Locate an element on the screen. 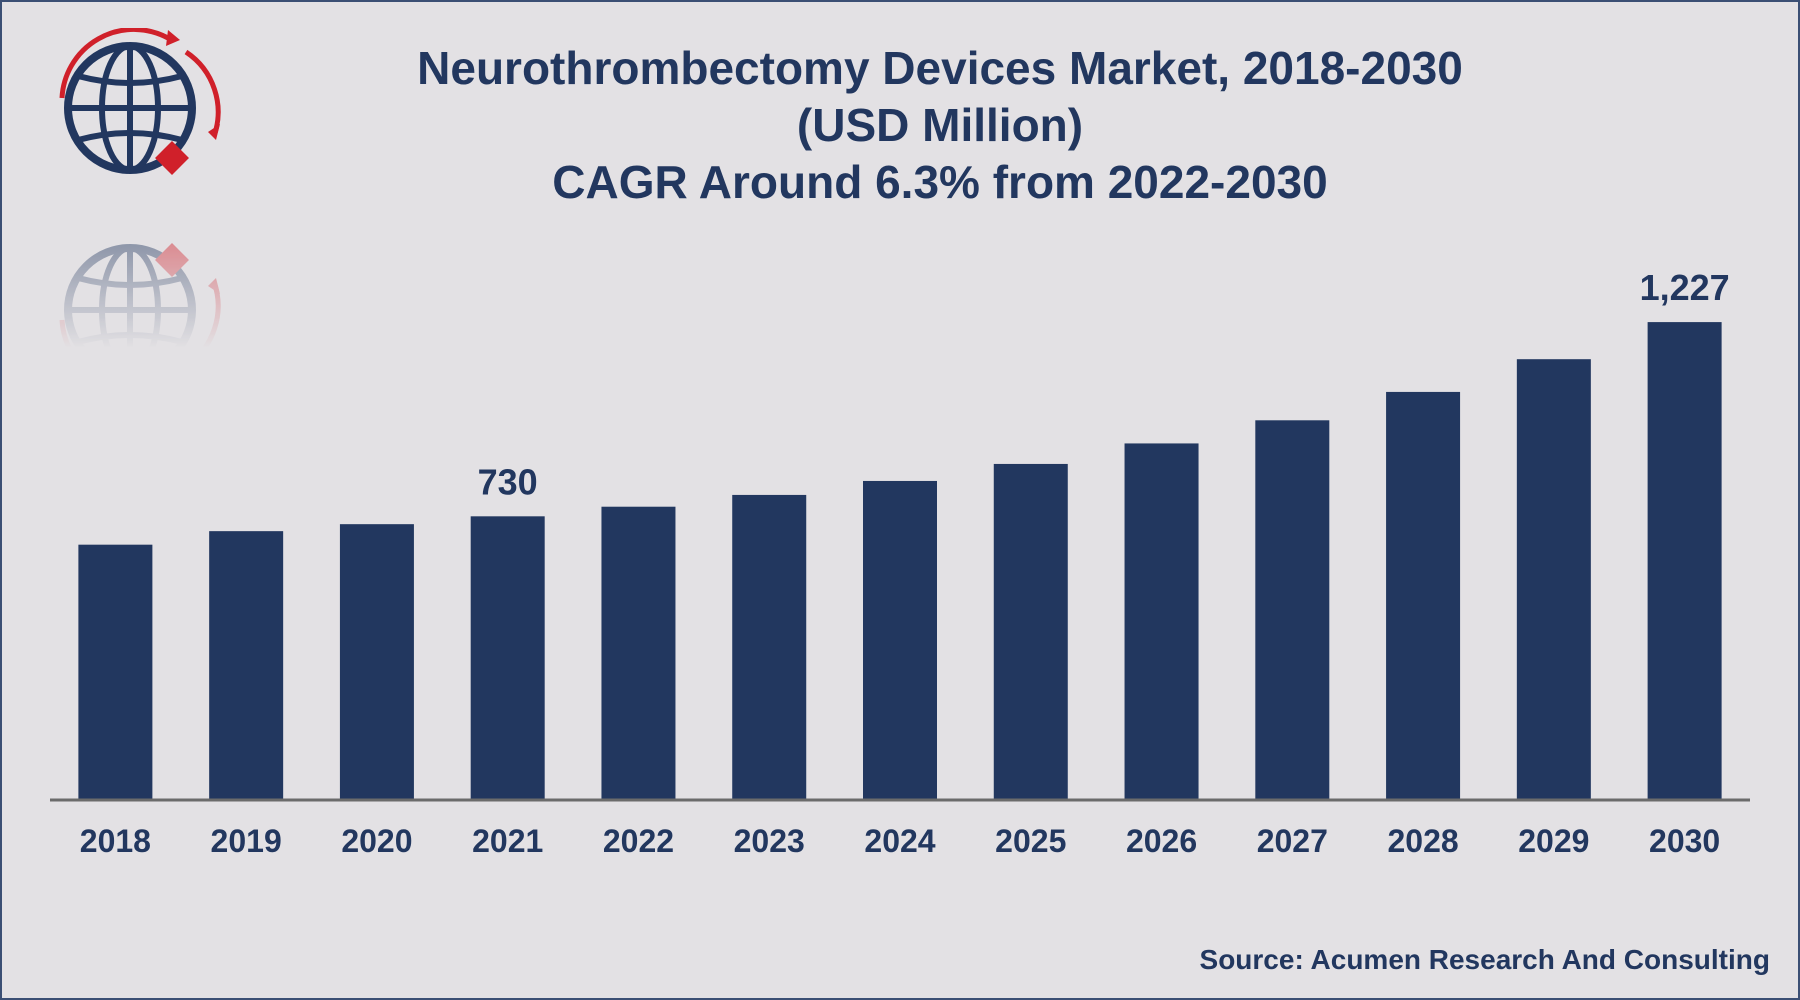 This screenshot has width=1800, height=1000. source-note: Source: Acumen Research And Consulting is located at coordinates (1484, 959).